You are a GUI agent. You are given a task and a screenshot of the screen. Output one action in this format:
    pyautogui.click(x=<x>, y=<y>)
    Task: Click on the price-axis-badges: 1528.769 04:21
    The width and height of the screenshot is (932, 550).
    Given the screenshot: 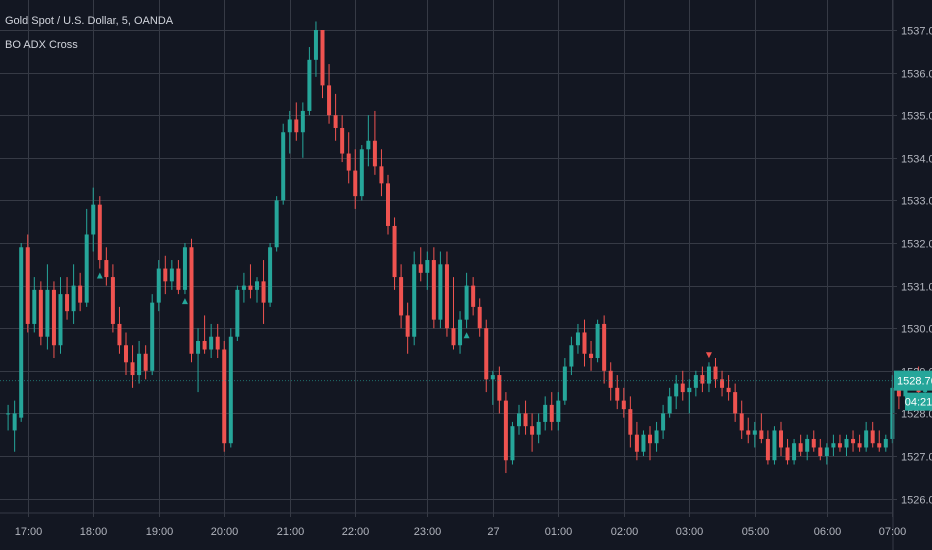 What is the action you would take?
    pyautogui.click(x=466, y=390)
    